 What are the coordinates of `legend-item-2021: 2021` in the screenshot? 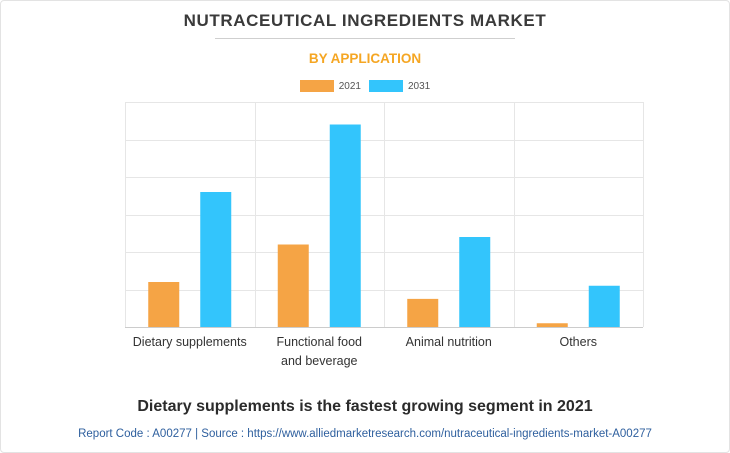 It's located at (330, 86).